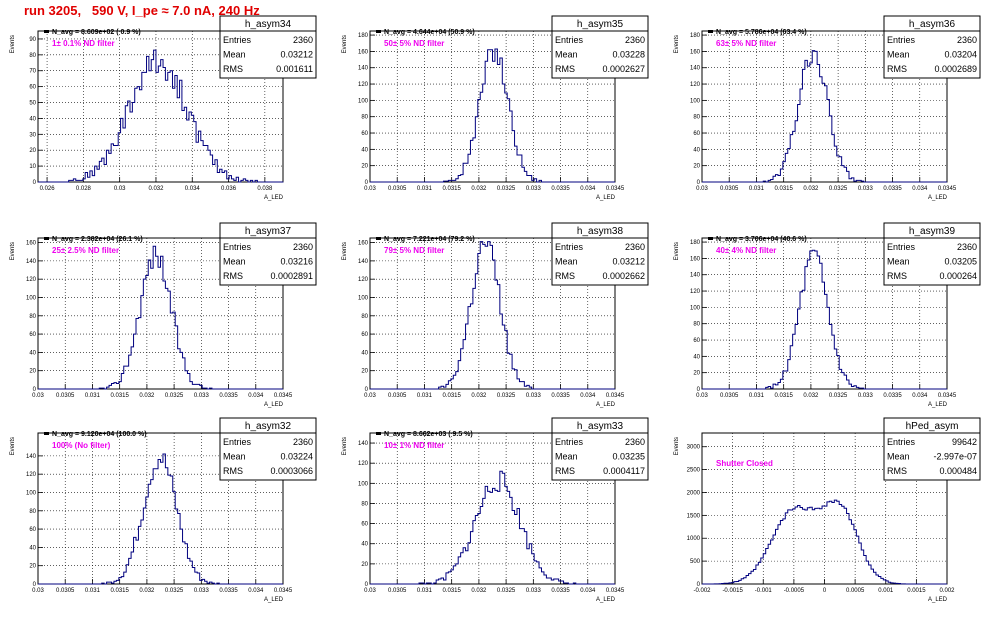 This screenshot has height=622, width=996. What do you see at coordinates (694, 516) in the screenshot?
I see `y-tick-label: 1500` at bounding box center [694, 516].